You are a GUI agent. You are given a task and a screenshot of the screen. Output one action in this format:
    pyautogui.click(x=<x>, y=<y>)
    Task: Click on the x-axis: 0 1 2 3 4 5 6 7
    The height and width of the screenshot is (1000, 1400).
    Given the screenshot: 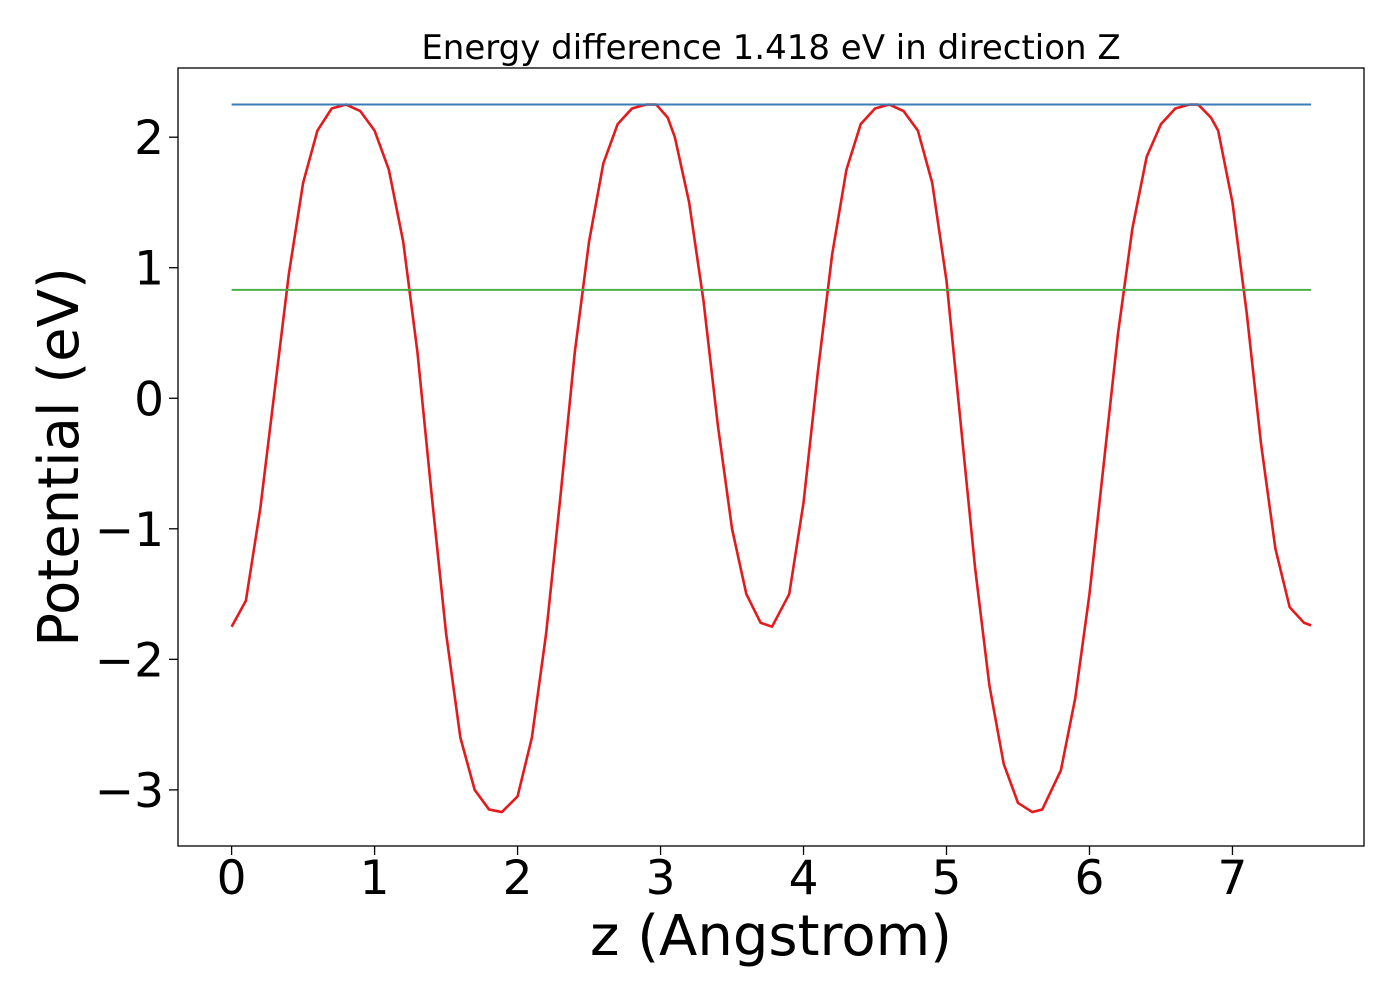 What is the action you would take?
    pyautogui.click(x=732, y=876)
    